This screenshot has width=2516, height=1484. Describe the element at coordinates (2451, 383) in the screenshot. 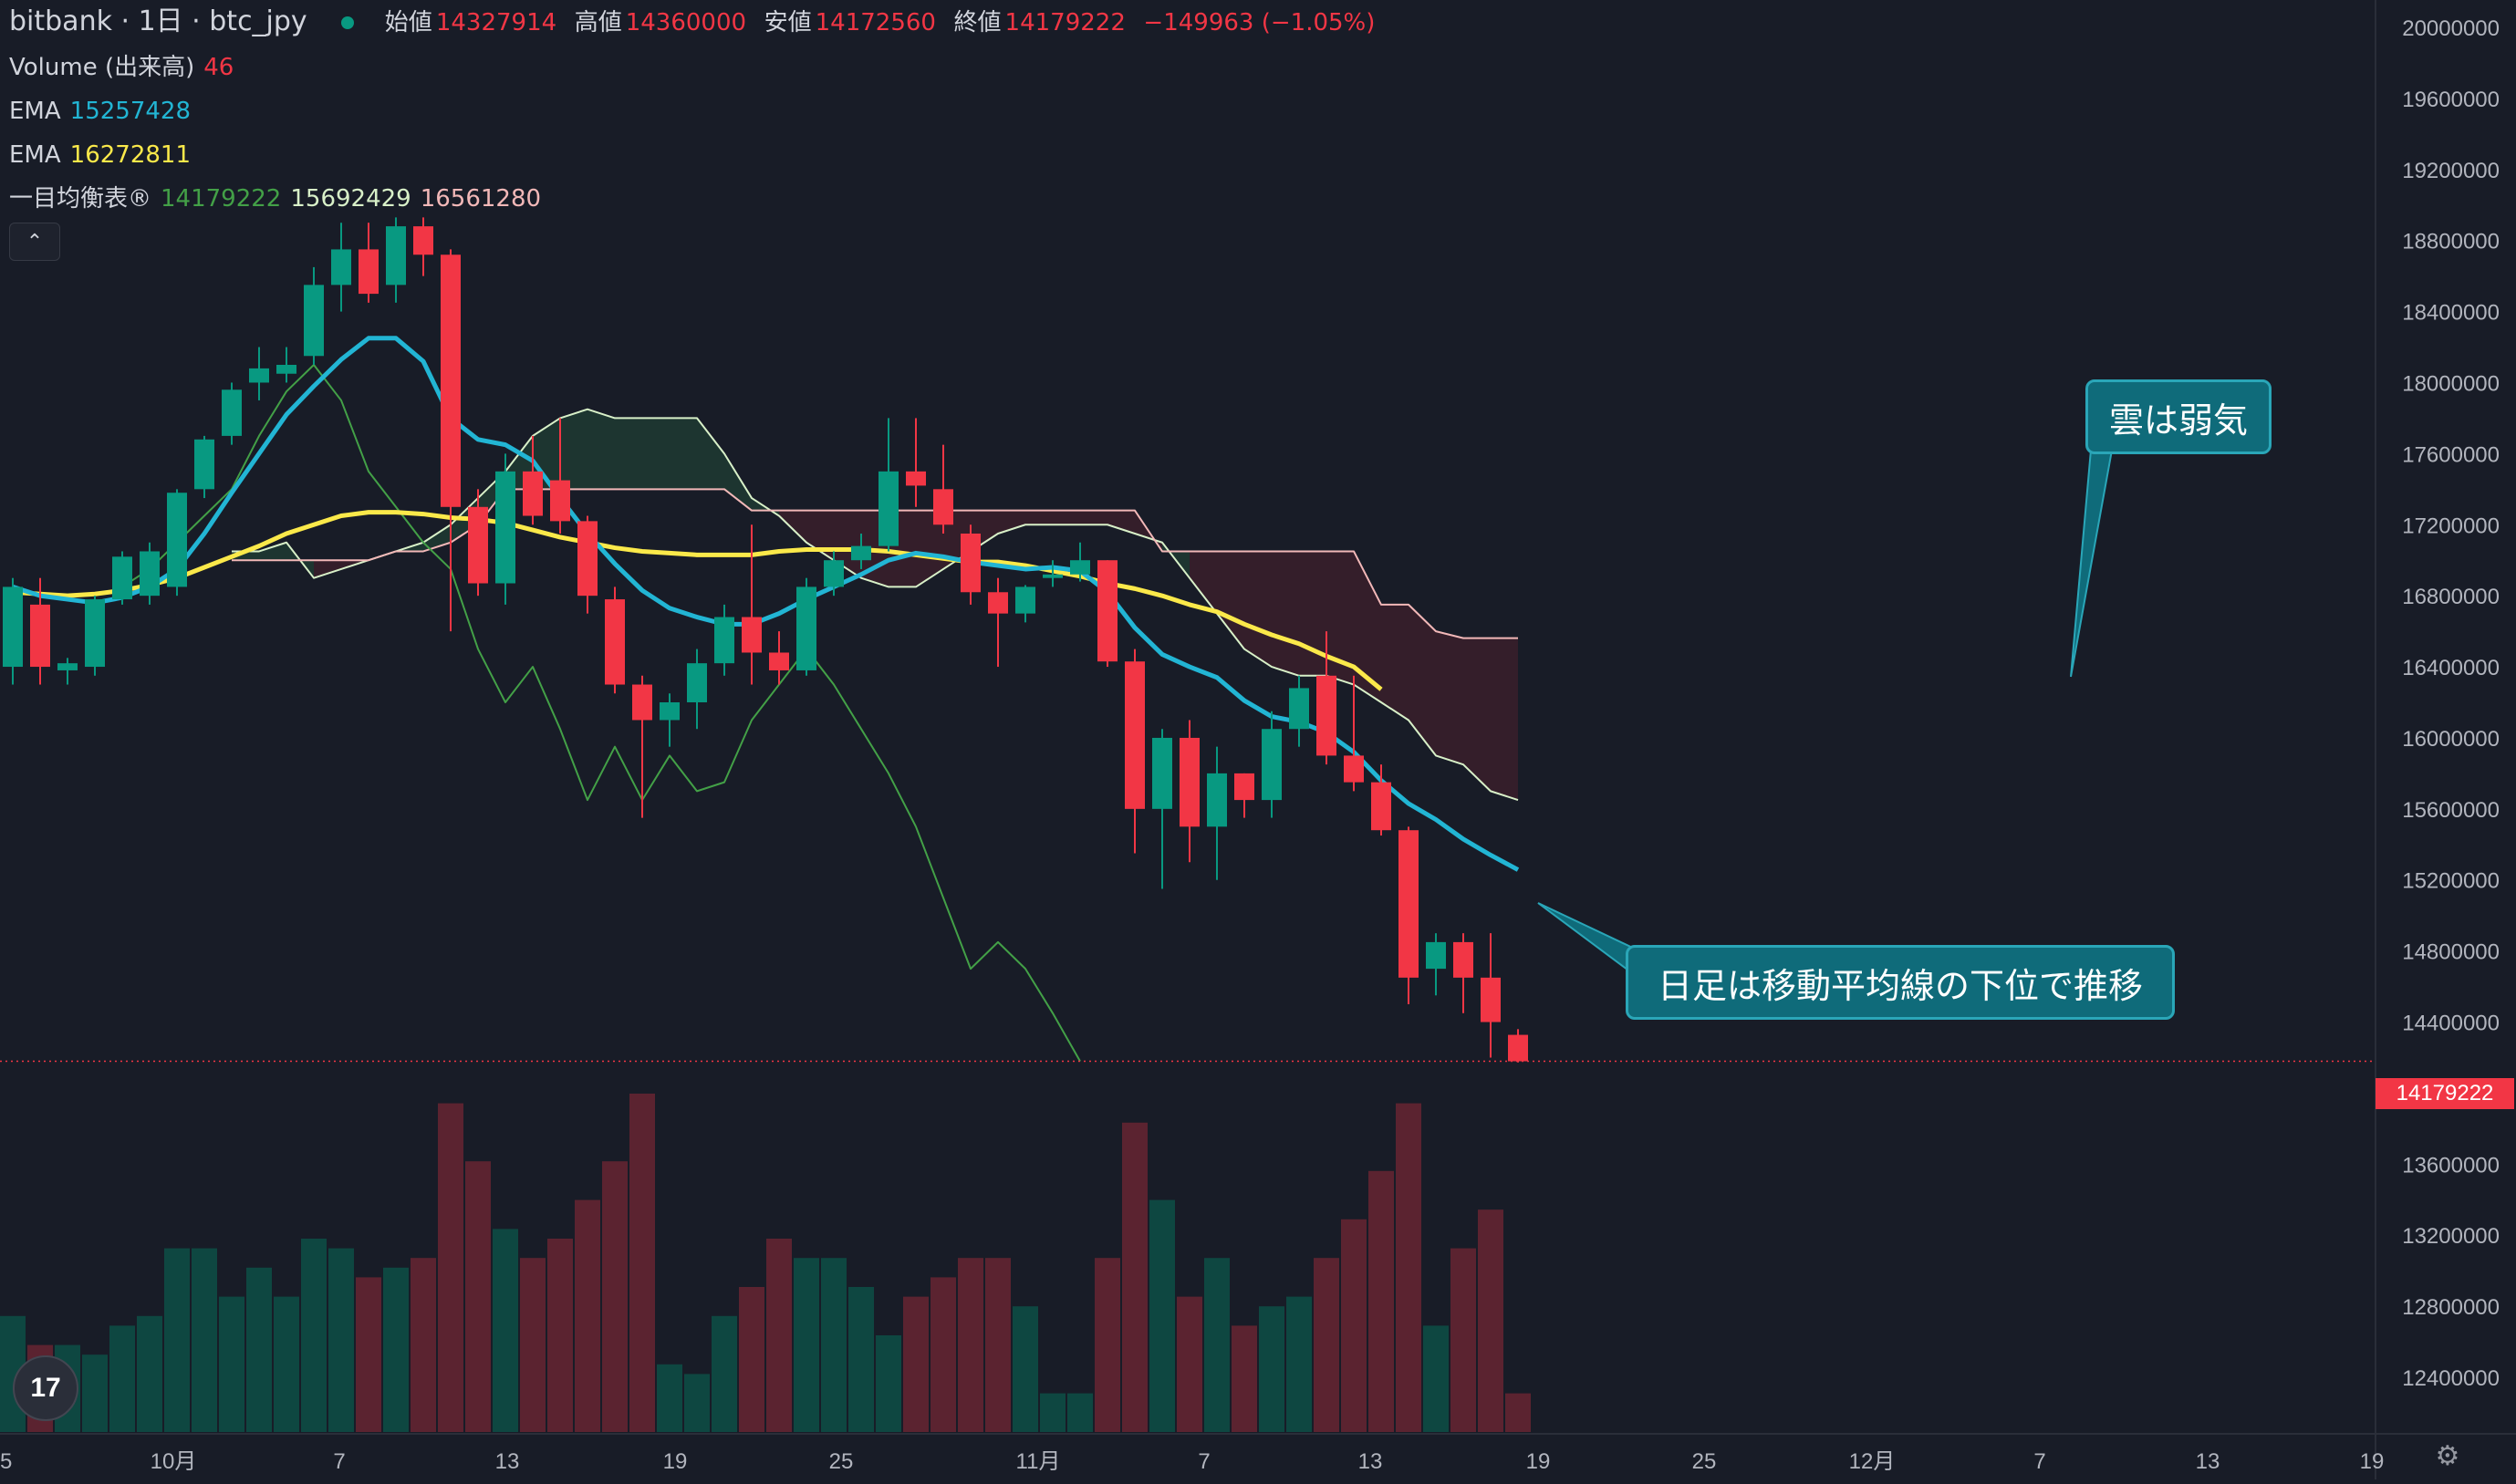

I see `price-axis-tick-label: 18000000` at that location.